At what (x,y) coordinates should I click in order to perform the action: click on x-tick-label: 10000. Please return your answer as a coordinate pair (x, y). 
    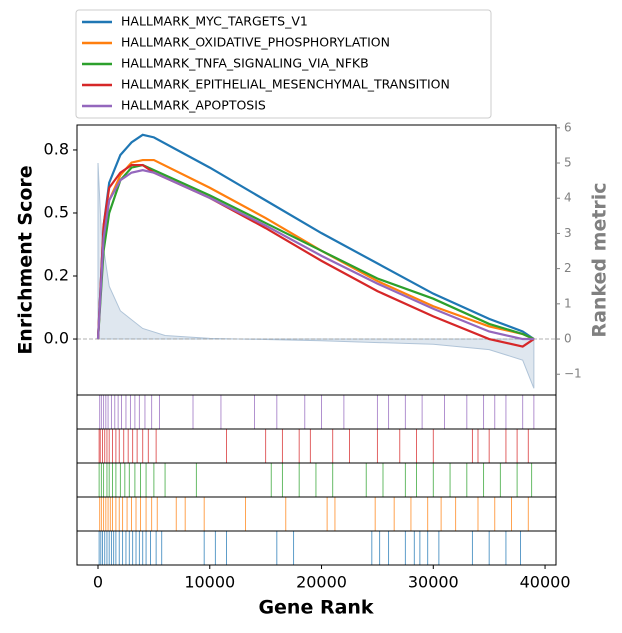
    Looking at the image, I should click on (209, 582).